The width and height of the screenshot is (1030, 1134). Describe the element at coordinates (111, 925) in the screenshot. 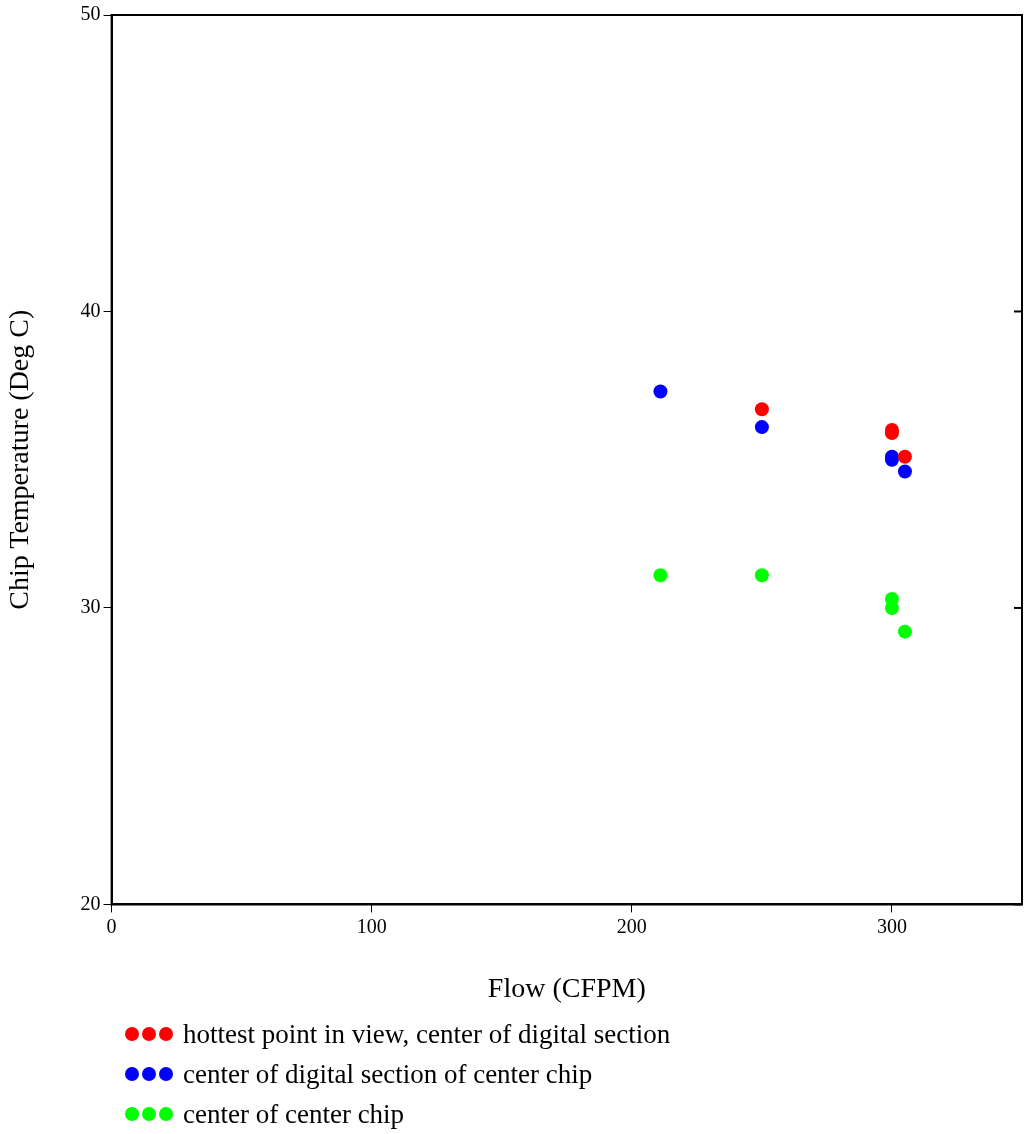

I see `x-tick-label: 0` at that location.